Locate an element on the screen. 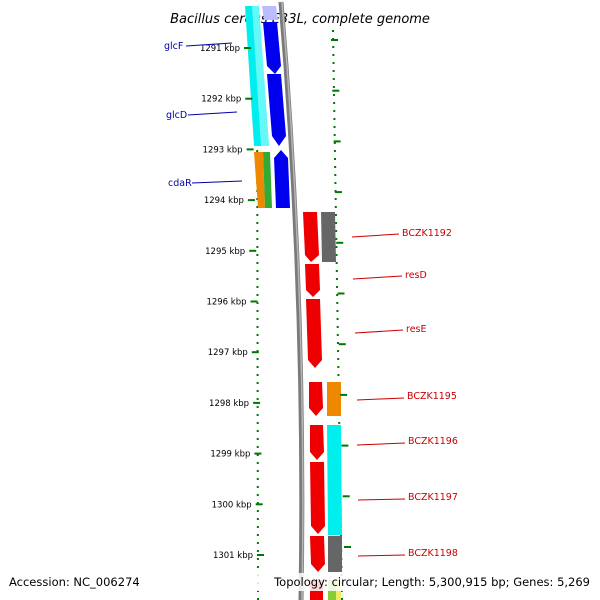 The height and width of the screenshot is (600, 600). genome-backbone is located at coordinates (291, 300).